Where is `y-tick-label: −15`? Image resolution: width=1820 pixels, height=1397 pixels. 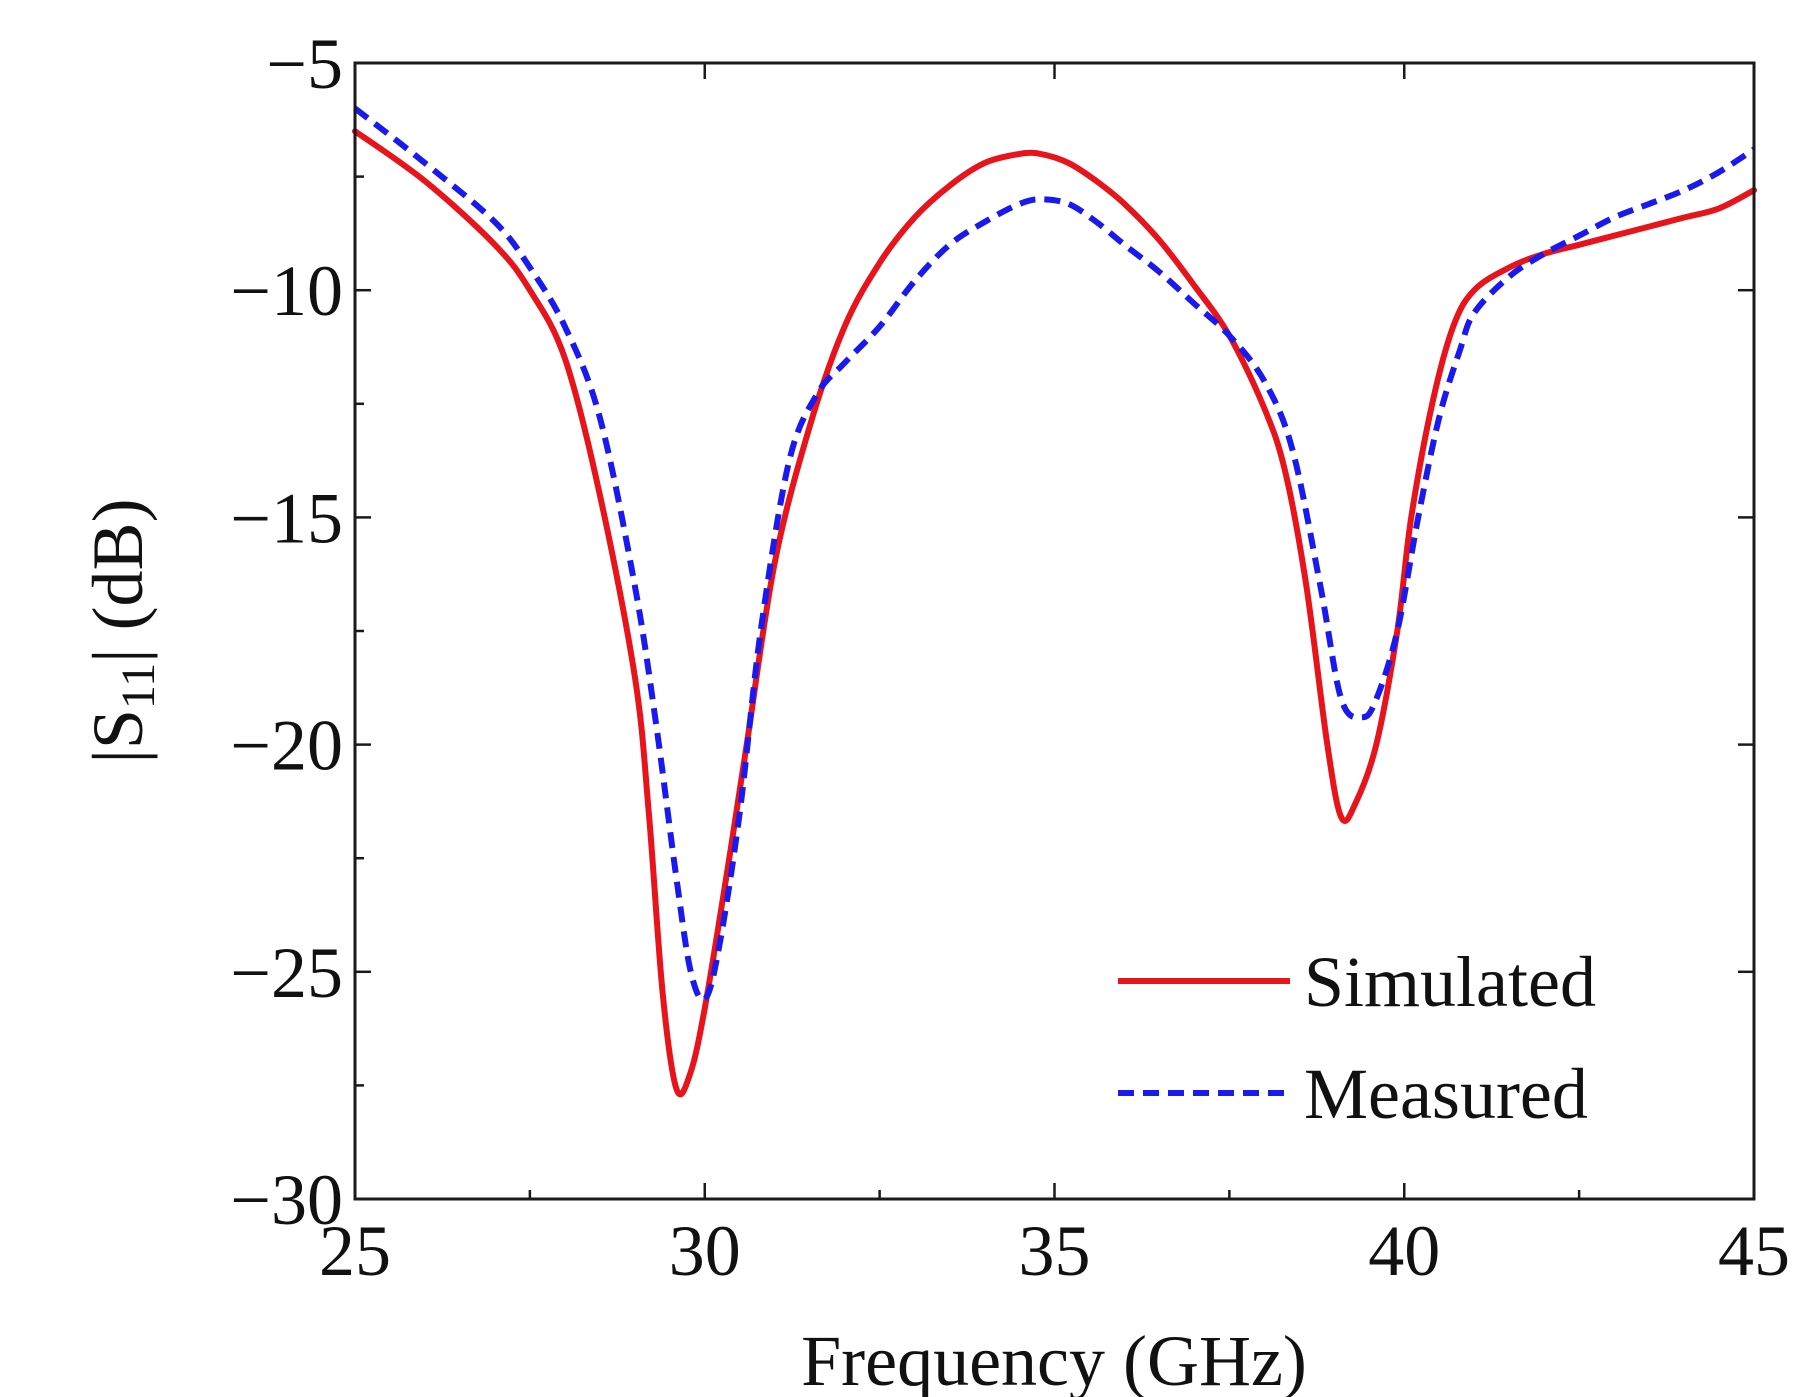 y-tick-label: −15 is located at coordinates (286, 518).